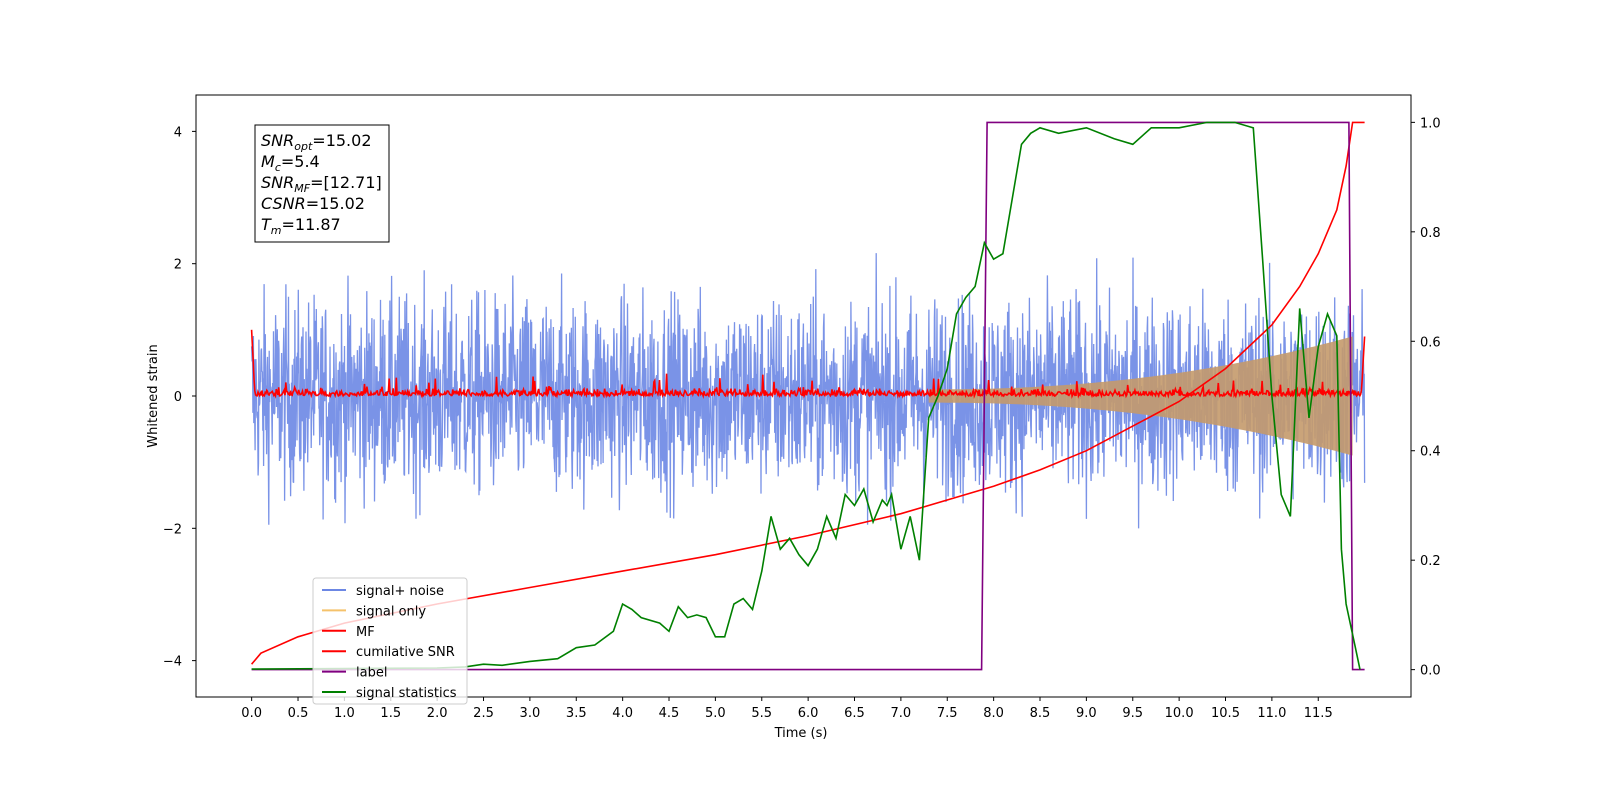 This screenshot has height=800, width=1600. What do you see at coordinates (1426, 397) in the screenshot?
I see `y2-ticks: 1.0 0.8 0.6 0.4 0.2 0.0` at bounding box center [1426, 397].